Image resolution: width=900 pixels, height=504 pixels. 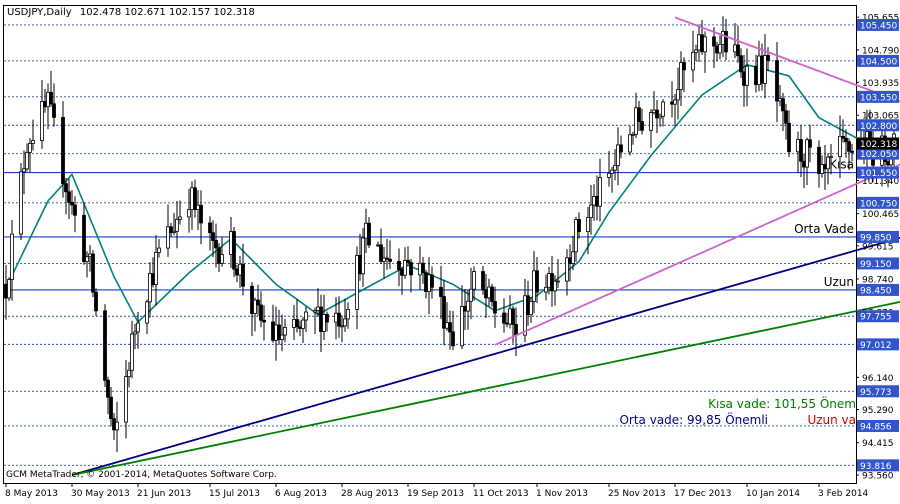 What do you see at coordinates (693, 419) in the screenshot?
I see `annotation-orta-vade: Orta vade: 99,85 Önemli` at bounding box center [693, 419].